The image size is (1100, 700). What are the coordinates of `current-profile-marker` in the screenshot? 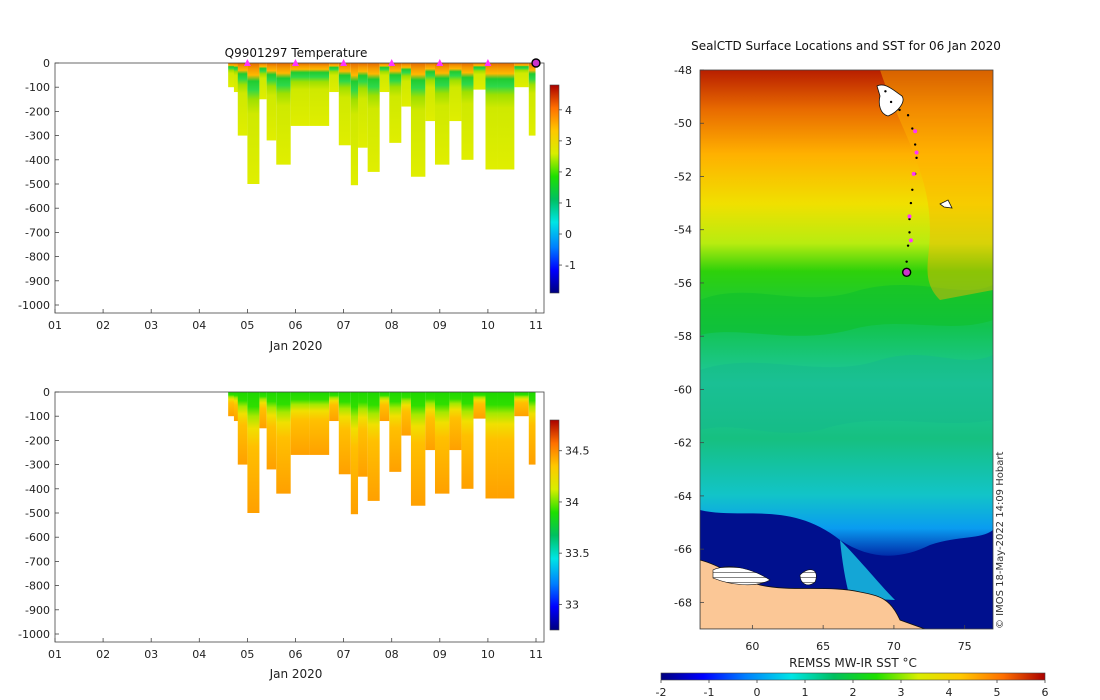 It's located at (536, 63).